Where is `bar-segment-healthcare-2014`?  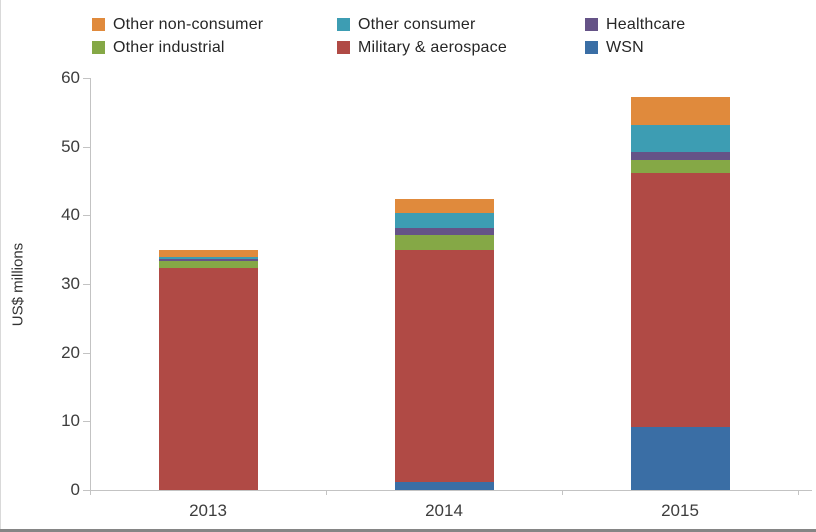
bar-segment-healthcare-2014 is located at coordinates (444, 231).